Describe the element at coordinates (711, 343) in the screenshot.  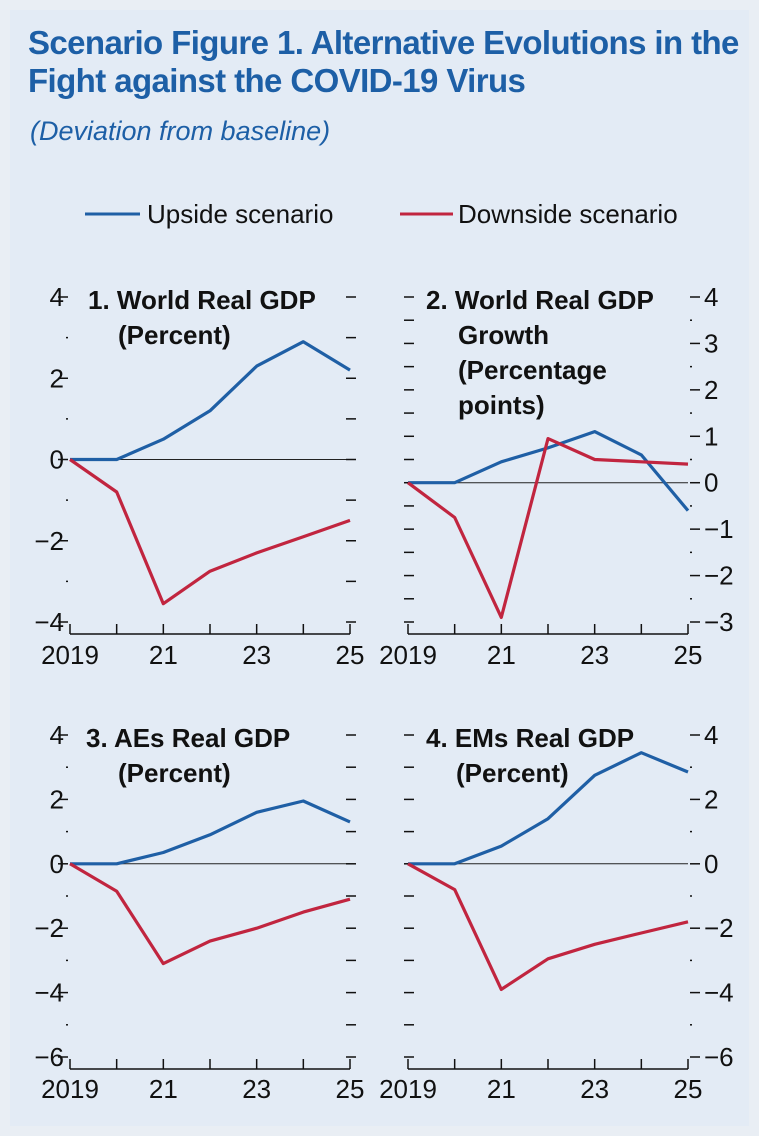
I see `y-tick-label: 3` at that location.